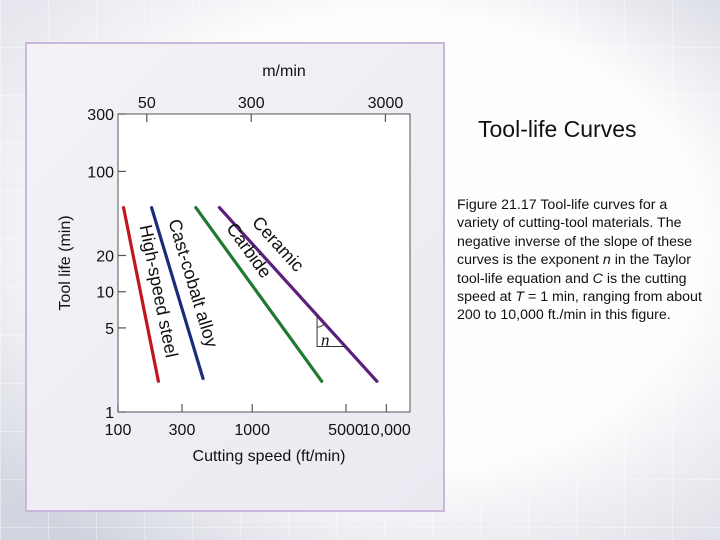 This screenshot has width=720, height=540. Describe the element at coordinates (100, 115) in the screenshot. I see `y-tick-label: 300` at that location.